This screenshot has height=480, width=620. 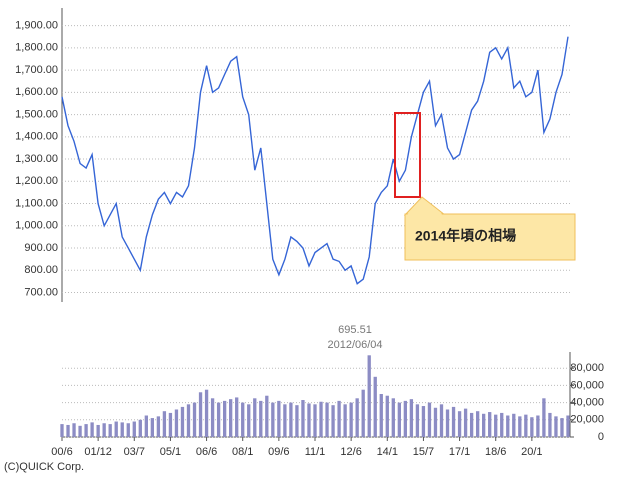 I want to click on y-tick-label: 1,900.00, so click(x=36, y=25).